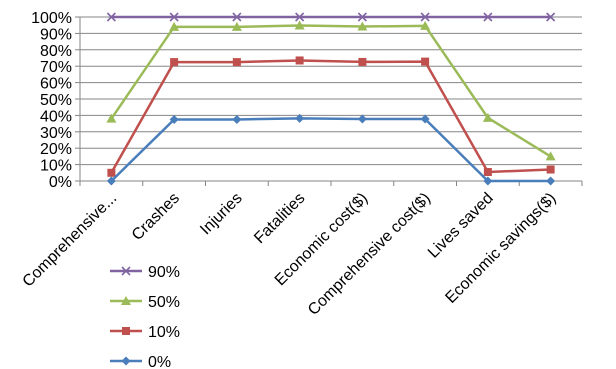 The width and height of the screenshot is (616, 369). I want to click on y-tick-label: 40%, so click(56, 116).